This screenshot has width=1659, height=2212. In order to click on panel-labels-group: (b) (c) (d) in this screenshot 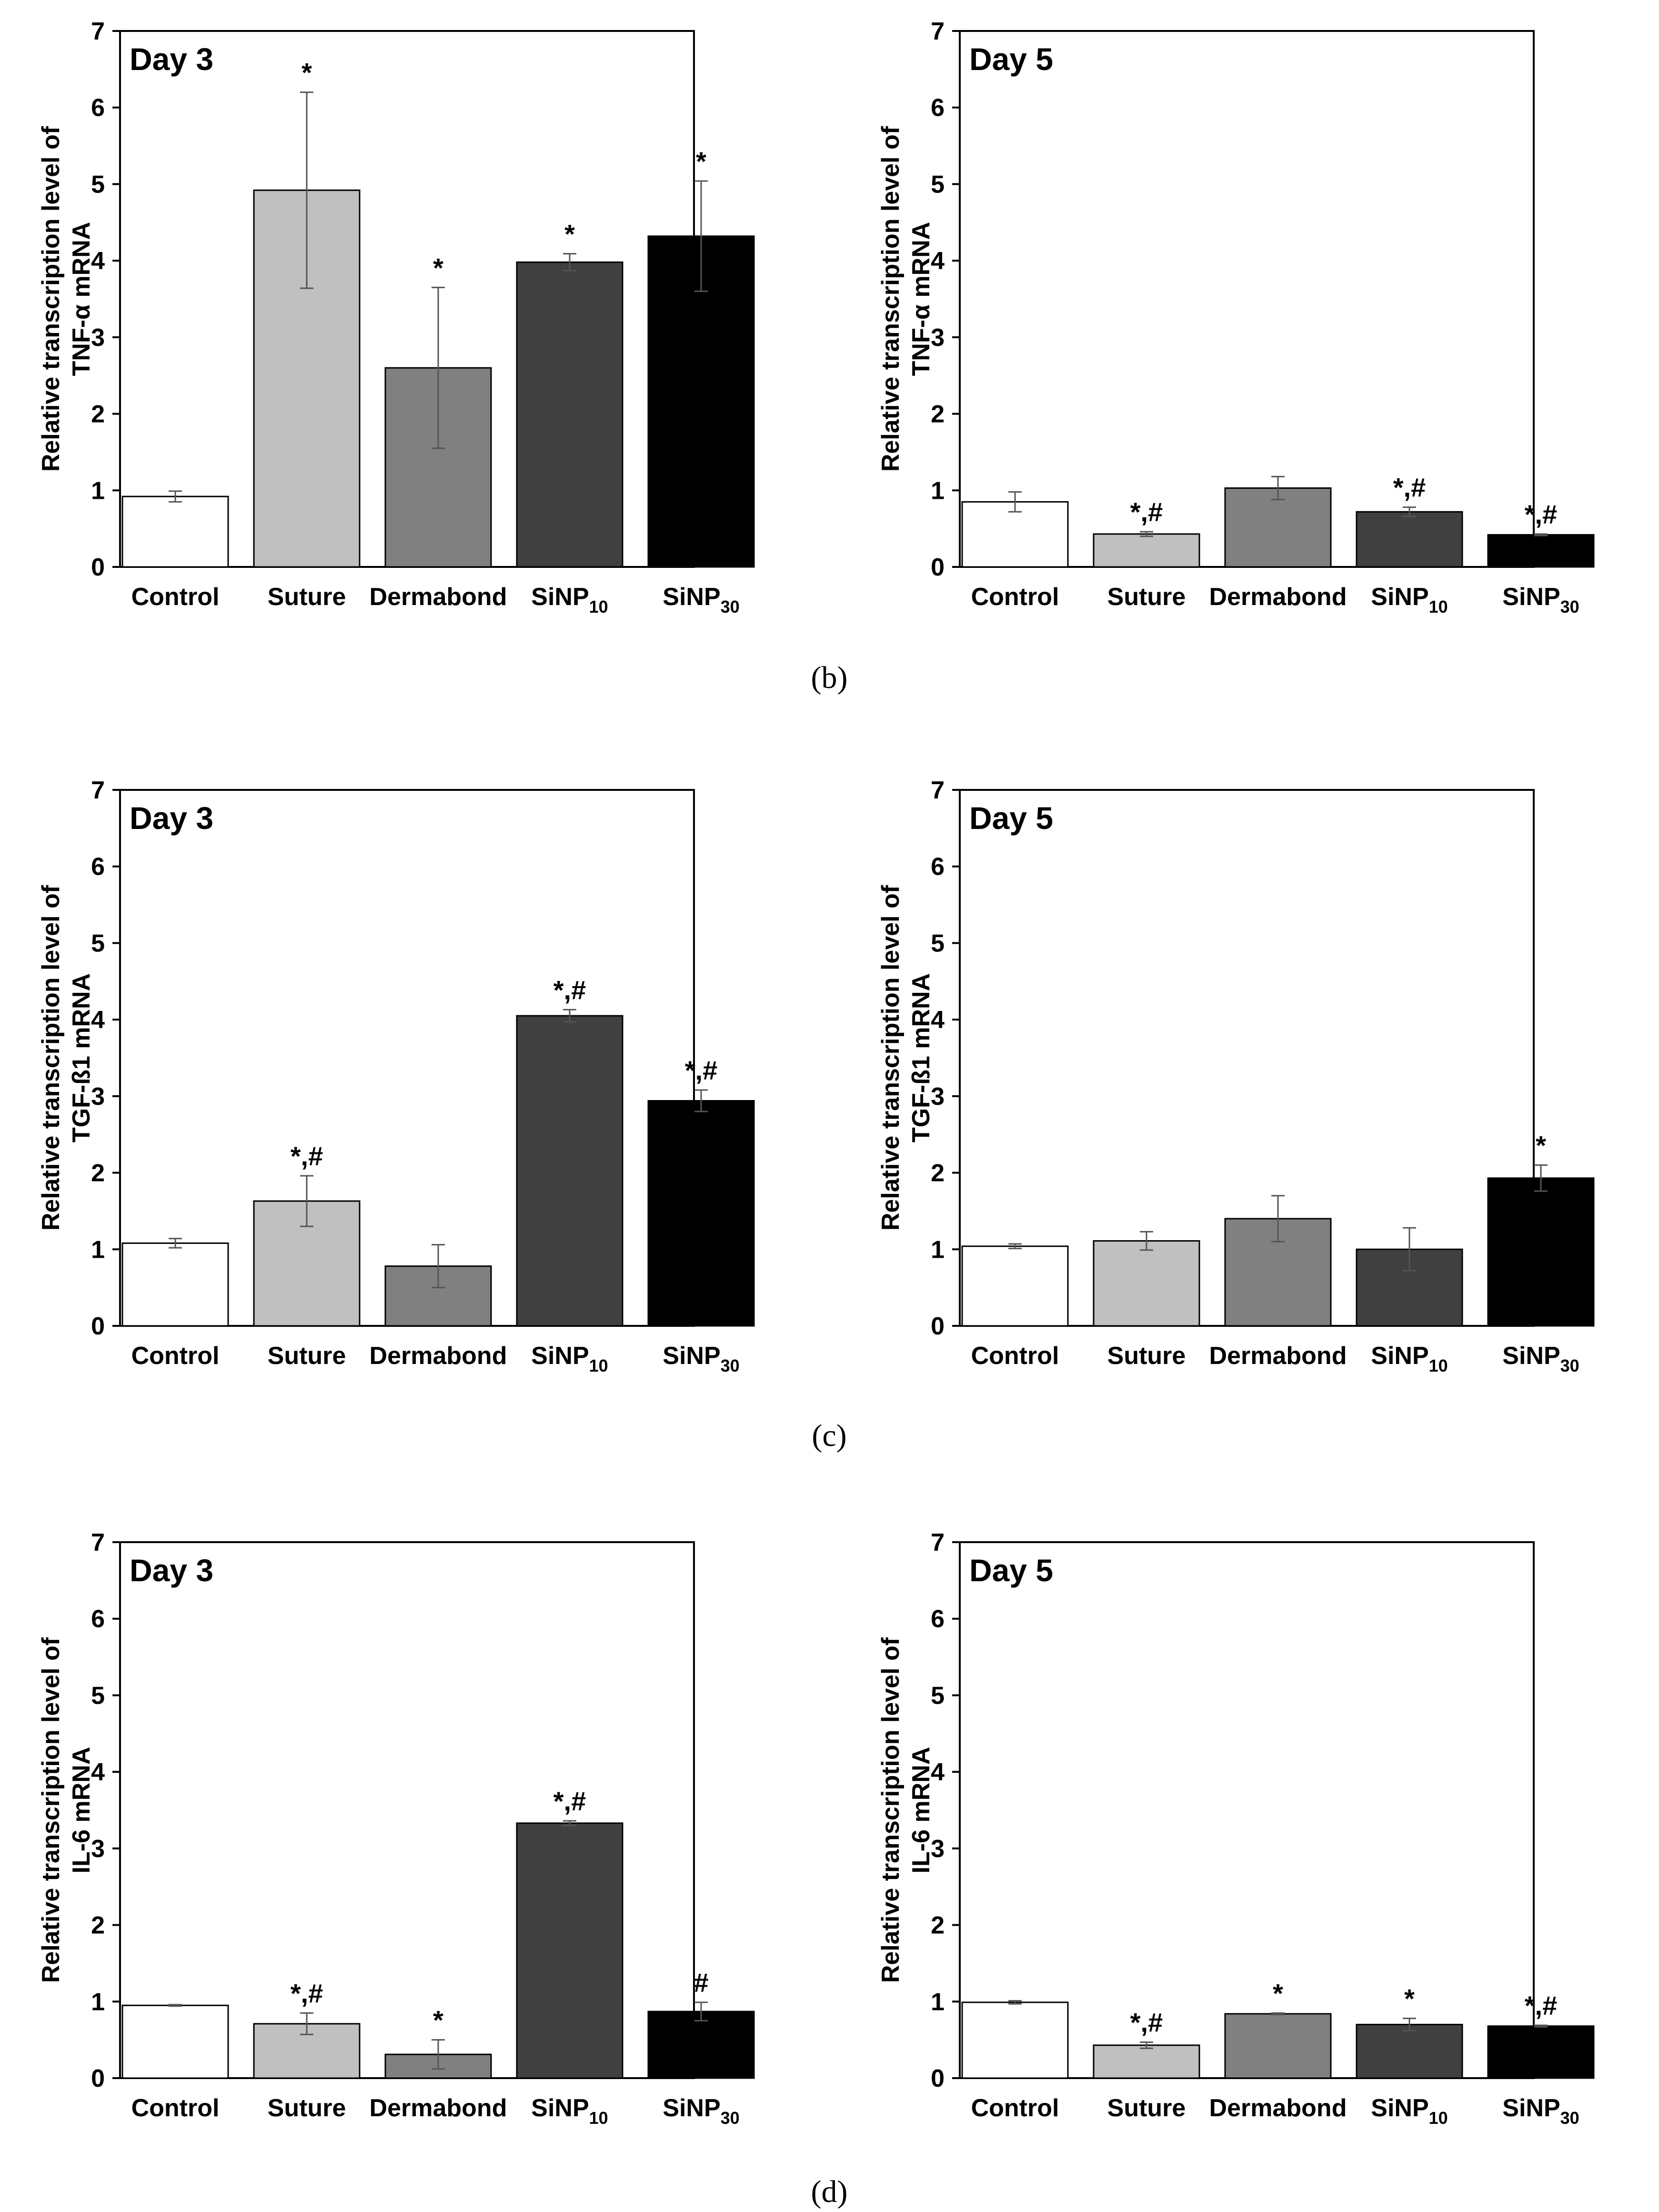, I will do `click(829, 1434)`.